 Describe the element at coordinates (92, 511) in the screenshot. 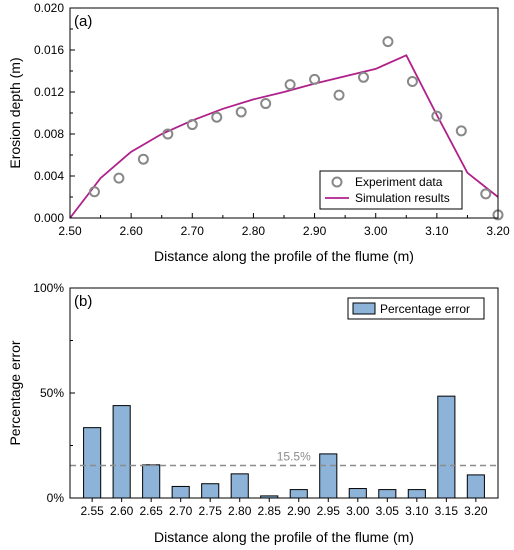

I see `panel-b-x-tick-label: 2.55` at that location.